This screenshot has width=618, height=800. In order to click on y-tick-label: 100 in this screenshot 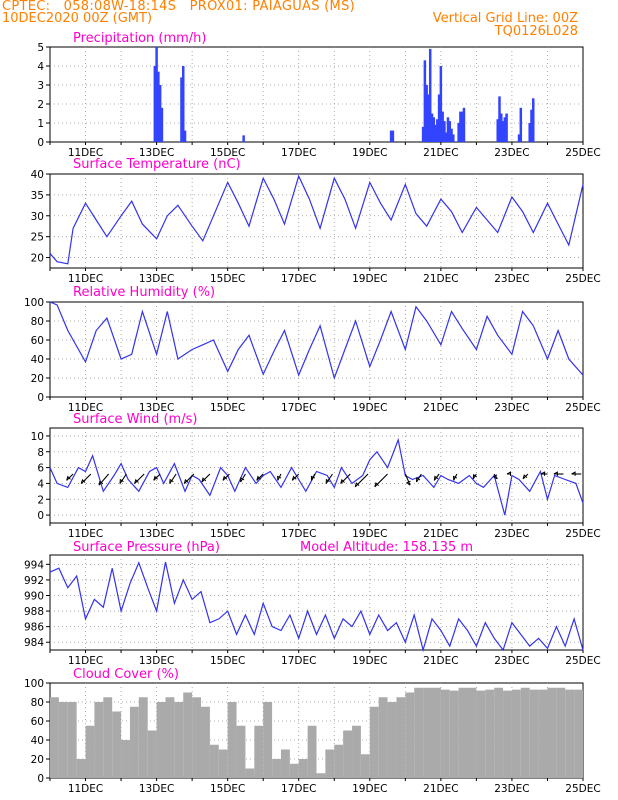, I will do `click(34, 303)`.